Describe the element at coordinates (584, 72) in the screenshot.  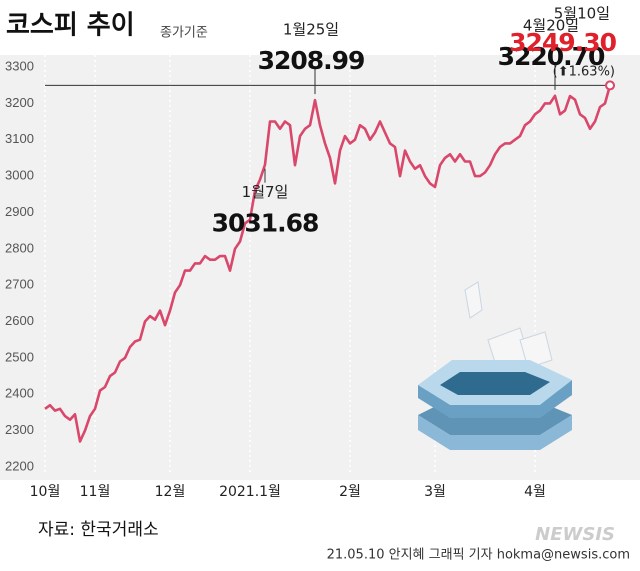
I see `change-label: (⬆1.63%)` at that location.